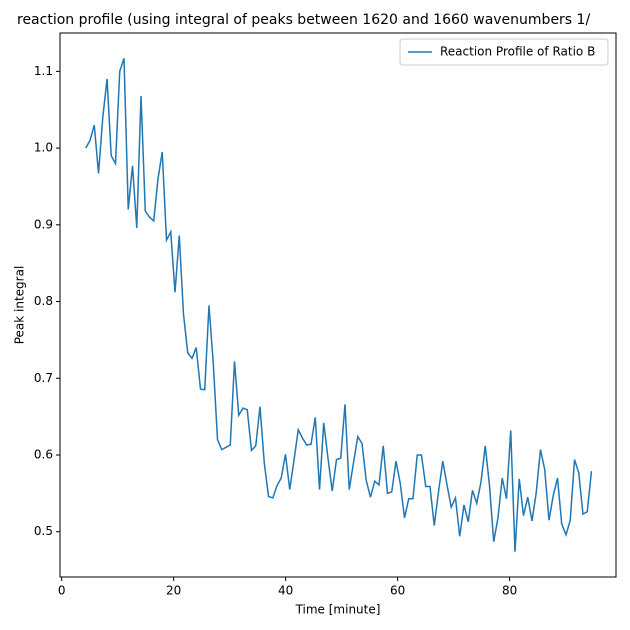  I want to click on y-tick-label: 0.7, so click(43, 378).